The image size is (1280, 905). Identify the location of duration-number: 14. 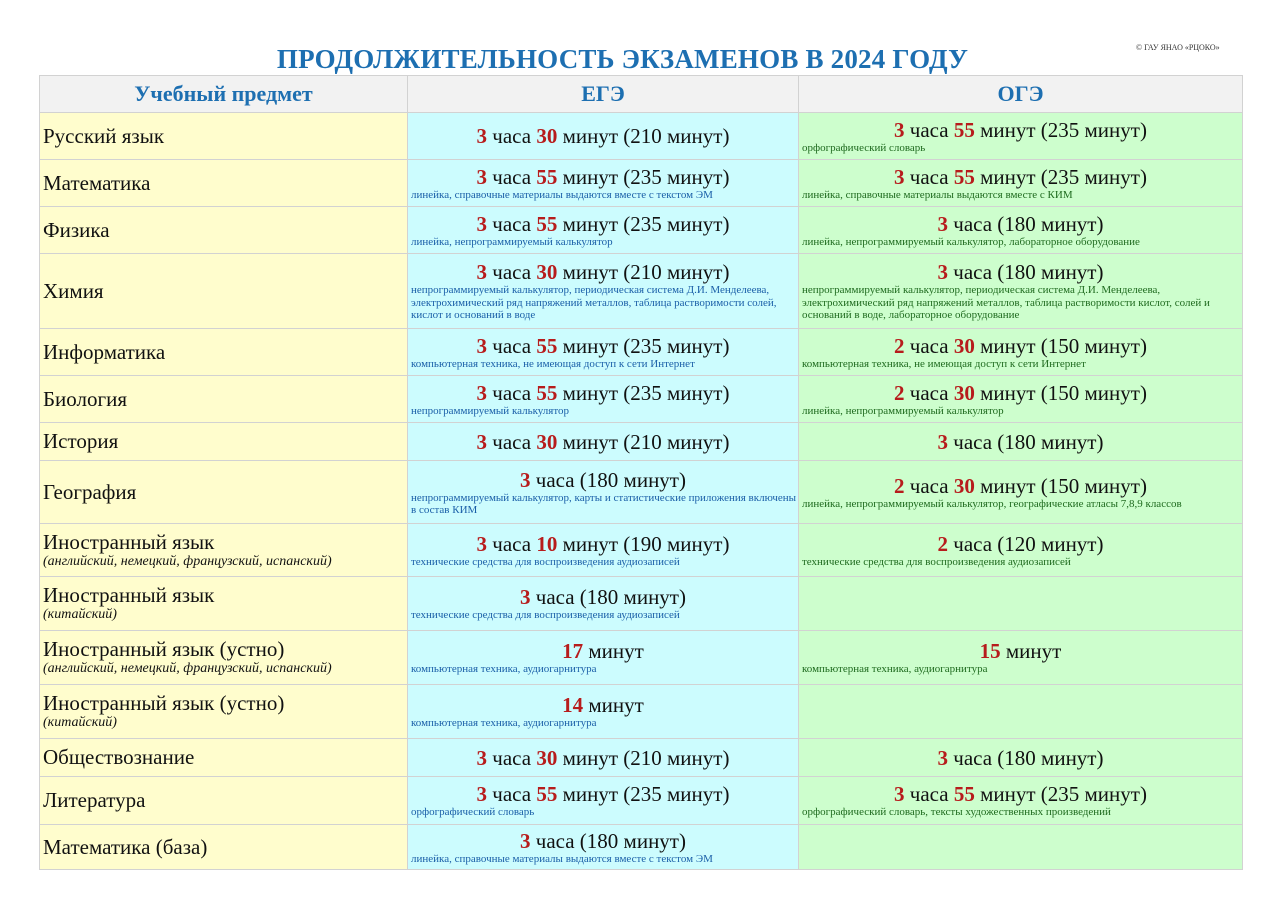
(573, 705).